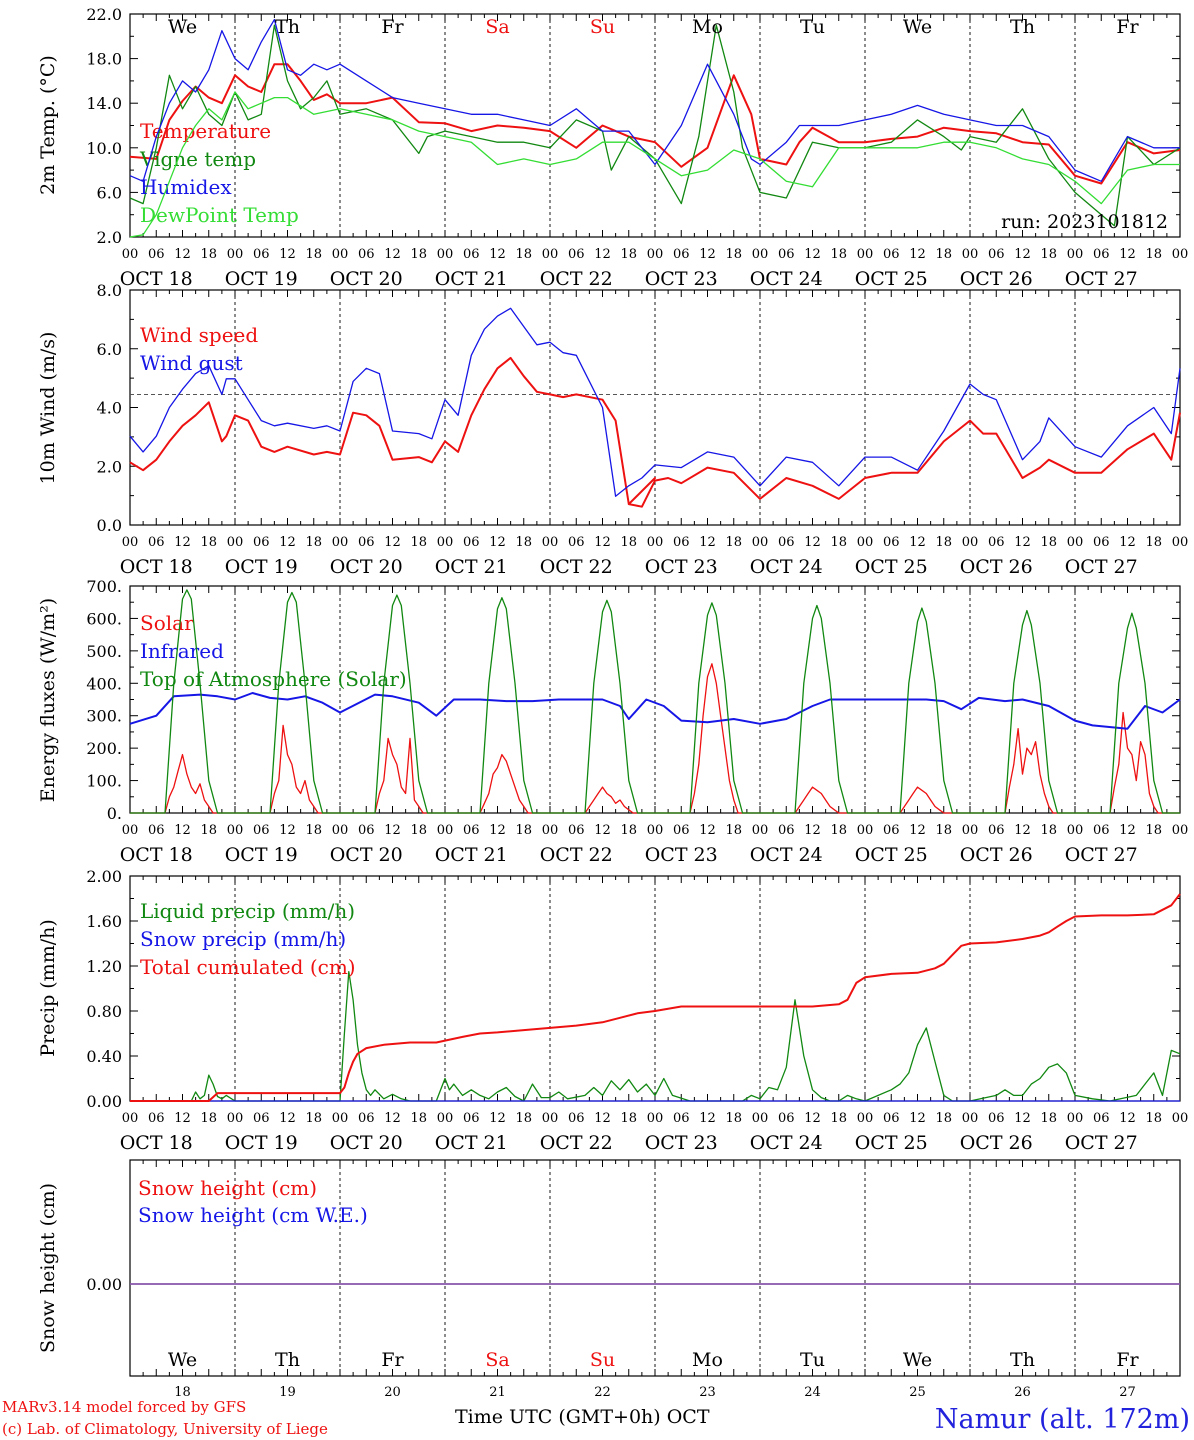 Image resolution: width=1194 pixels, height=1440 pixels. I want to click on series-line-wind-gust, so click(655, 402).